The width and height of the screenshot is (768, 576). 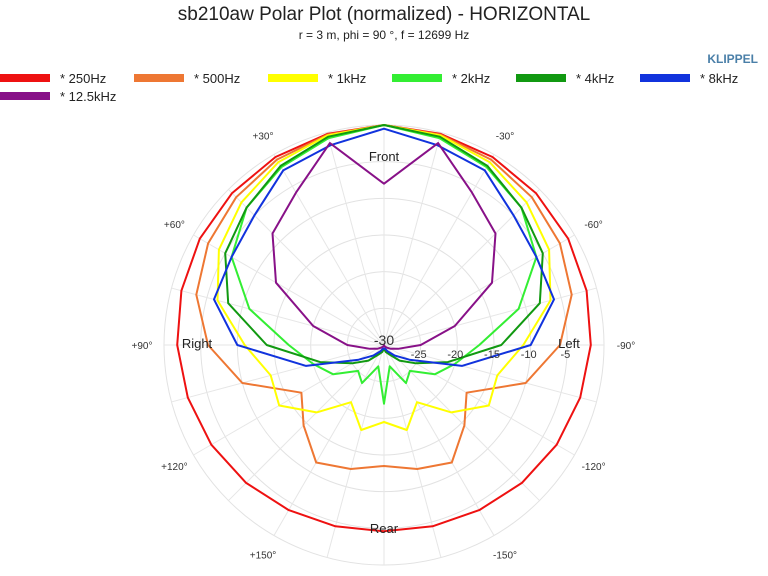 I want to click on series-line-12-5khz, so click(x=384, y=246).